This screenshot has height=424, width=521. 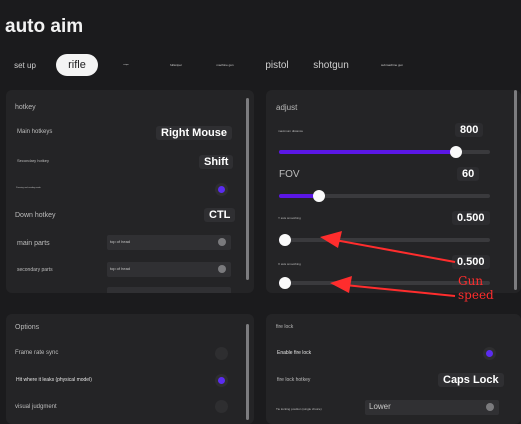 What do you see at coordinates (216, 162) in the screenshot?
I see `secondary-hotkey-value: Shift` at bounding box center [216, 162].